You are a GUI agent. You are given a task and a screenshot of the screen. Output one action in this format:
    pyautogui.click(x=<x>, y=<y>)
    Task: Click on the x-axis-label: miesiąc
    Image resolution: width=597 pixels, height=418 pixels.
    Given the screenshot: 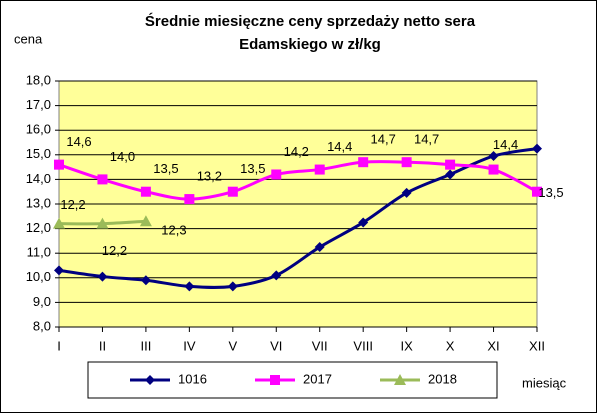 What is the action you would take?
    pyautogui.click(x=544, y=382)
    